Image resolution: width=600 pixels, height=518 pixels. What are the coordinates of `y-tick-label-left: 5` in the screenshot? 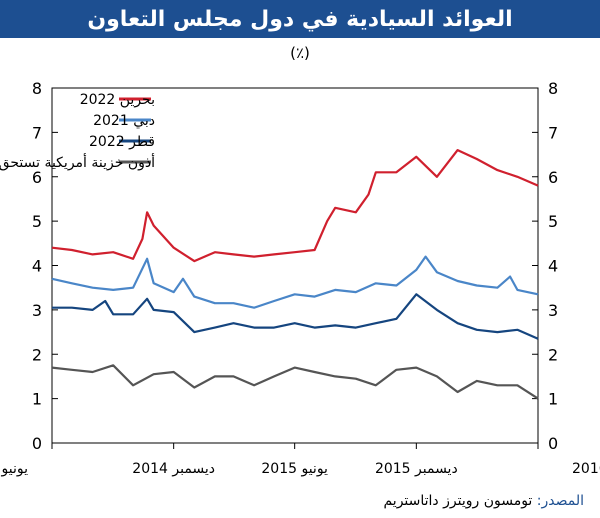 It's located at (37, 221).